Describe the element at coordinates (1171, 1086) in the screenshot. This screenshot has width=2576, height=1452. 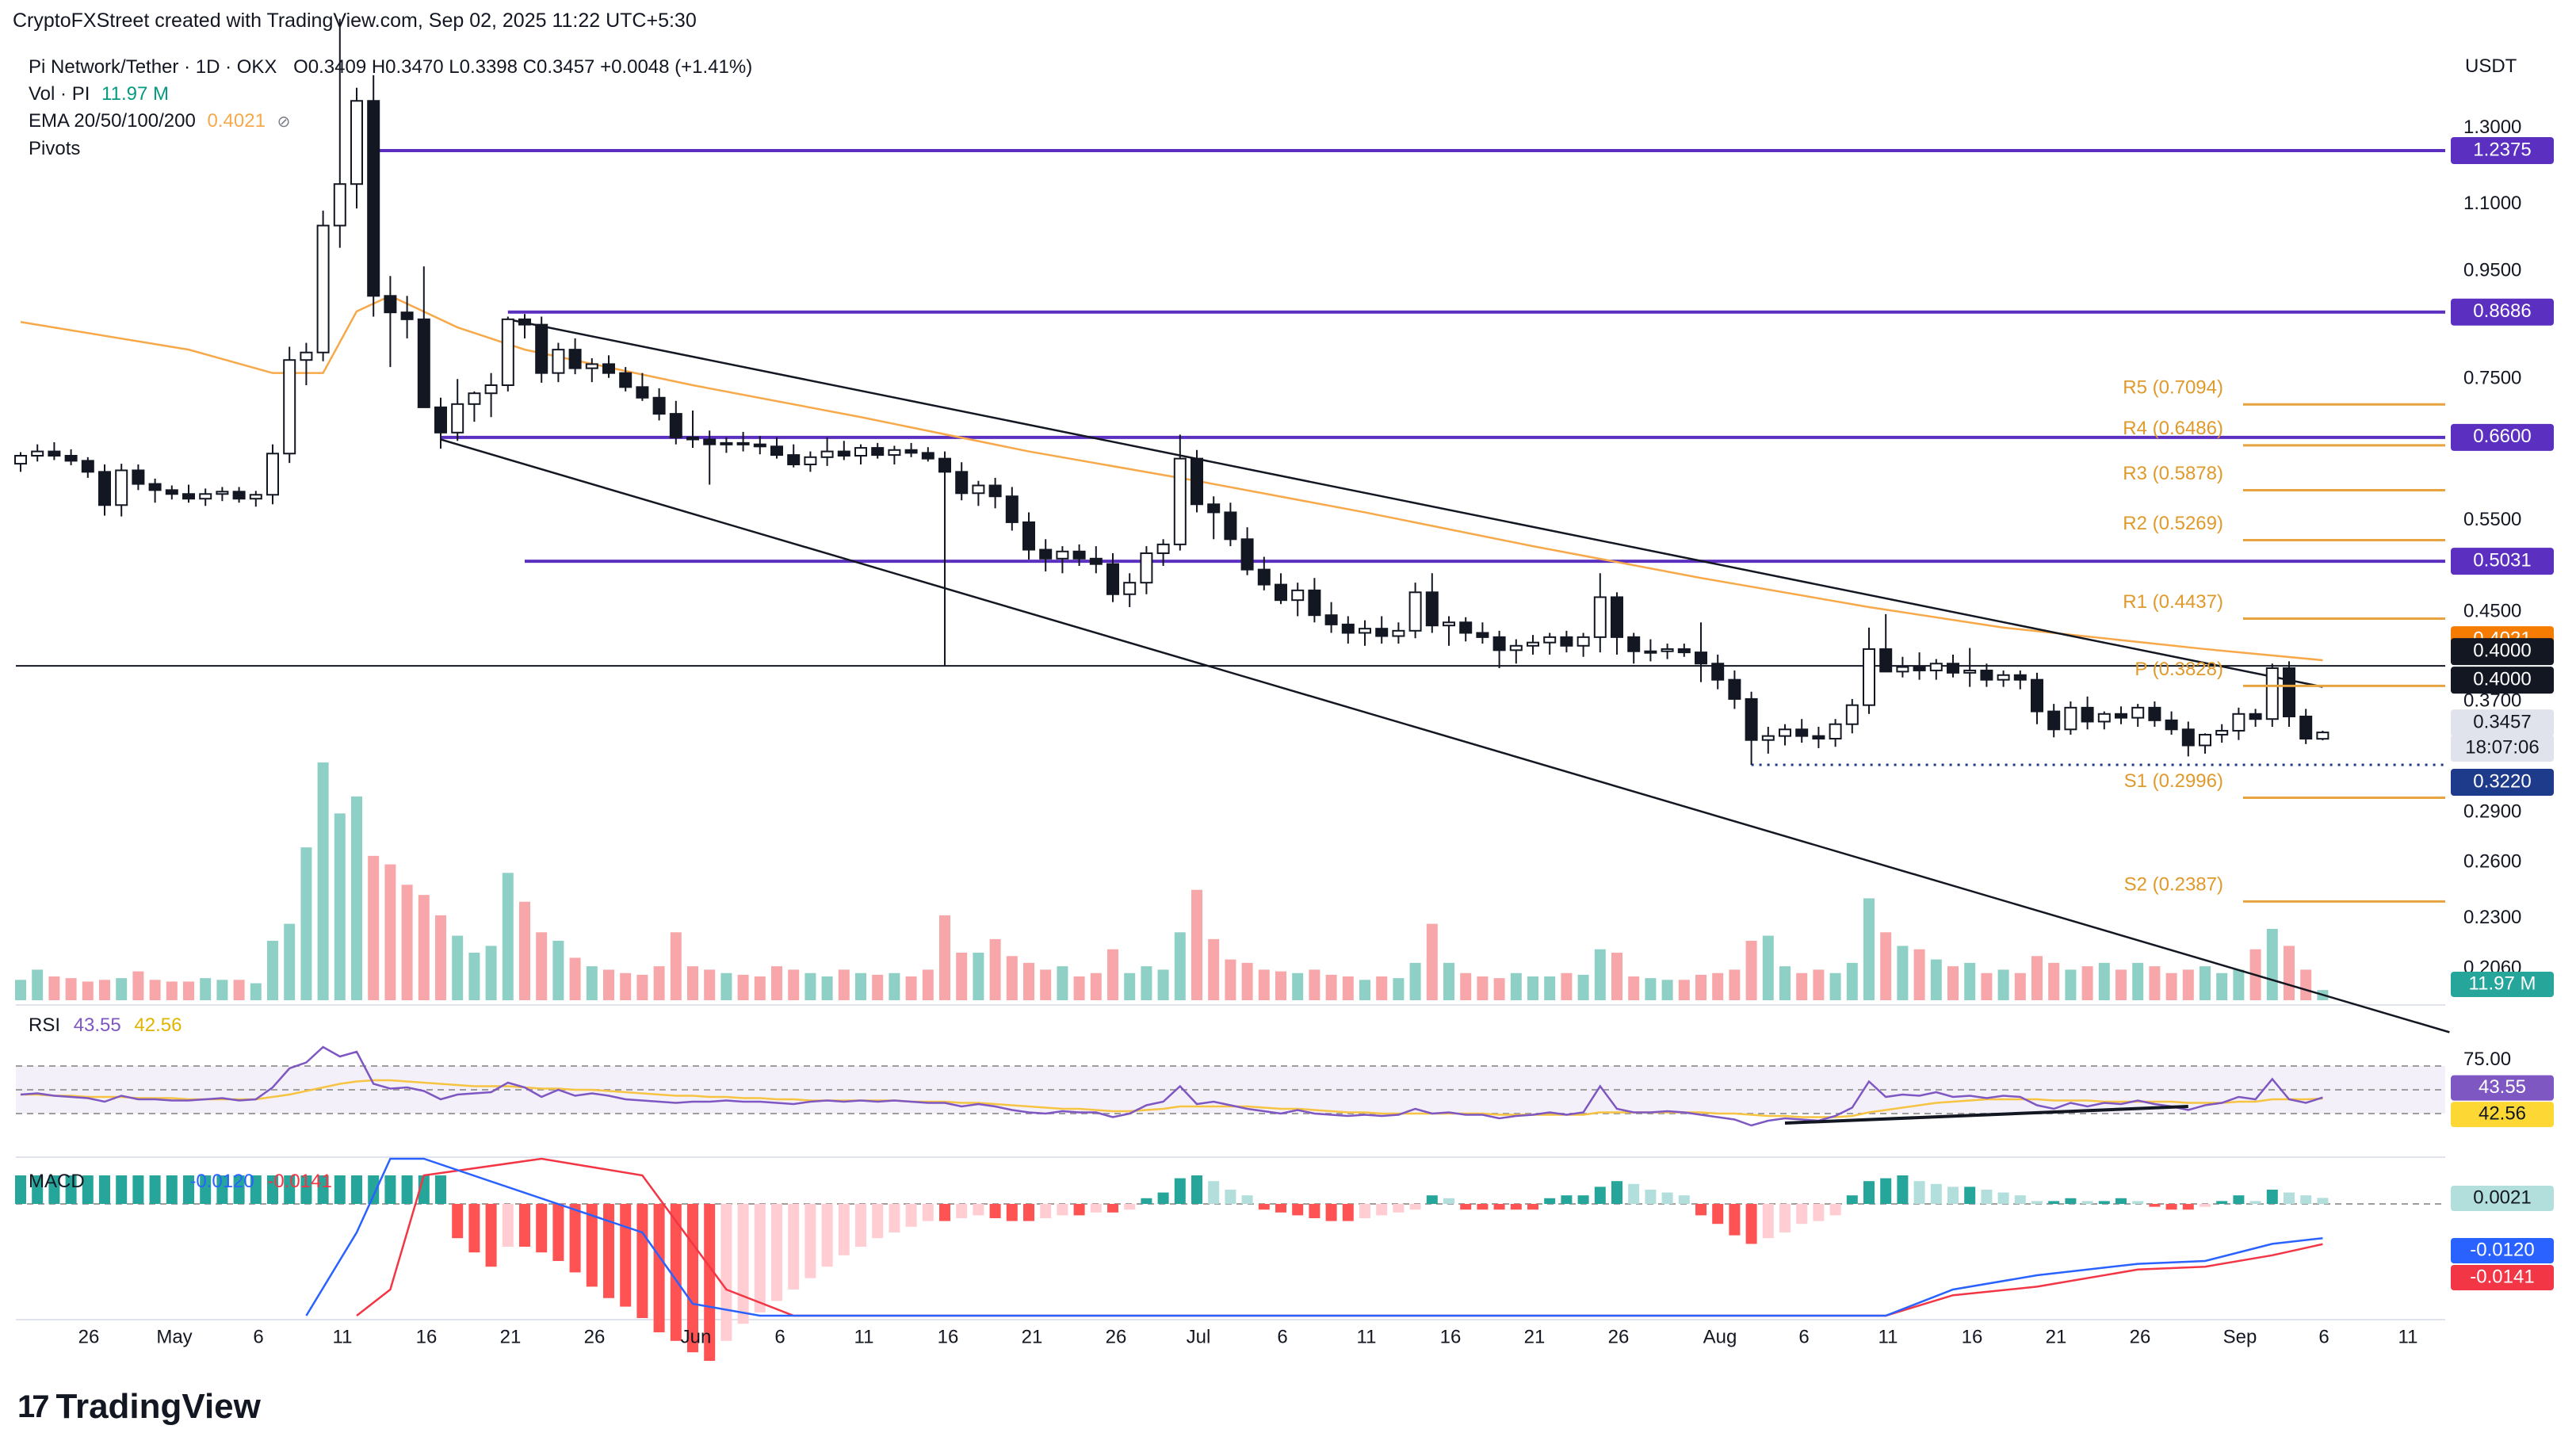
I see `rsi-line` at that location.